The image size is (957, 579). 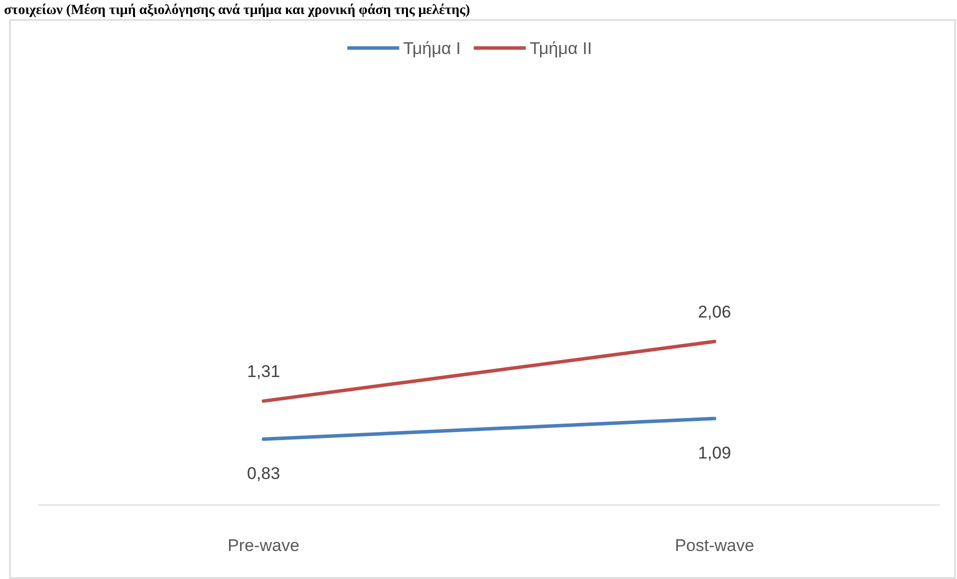 What do you see at coordinates (264, 545) in the screenshot?
I see `x-tick-label: Pre-wave` at bounding box center [264, 545].